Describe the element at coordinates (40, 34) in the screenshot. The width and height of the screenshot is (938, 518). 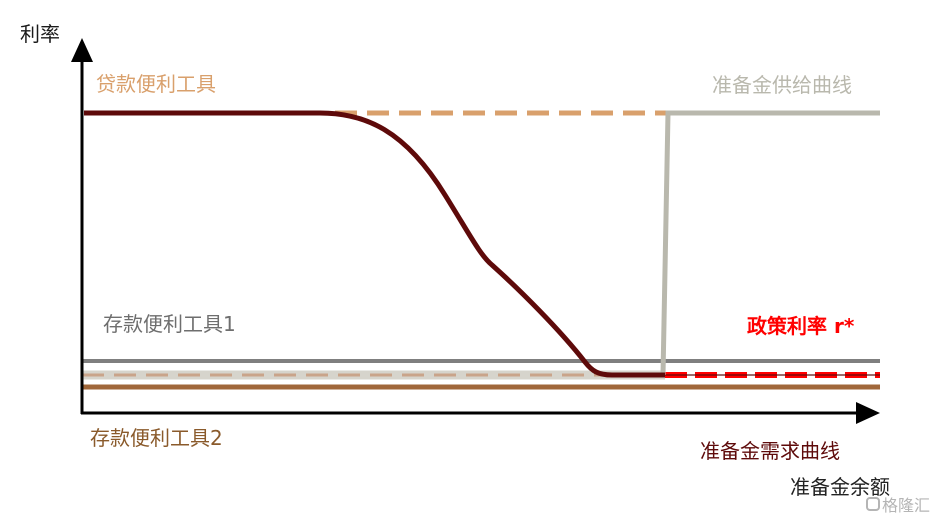
I see `y-axis-label: 利率` at that location.